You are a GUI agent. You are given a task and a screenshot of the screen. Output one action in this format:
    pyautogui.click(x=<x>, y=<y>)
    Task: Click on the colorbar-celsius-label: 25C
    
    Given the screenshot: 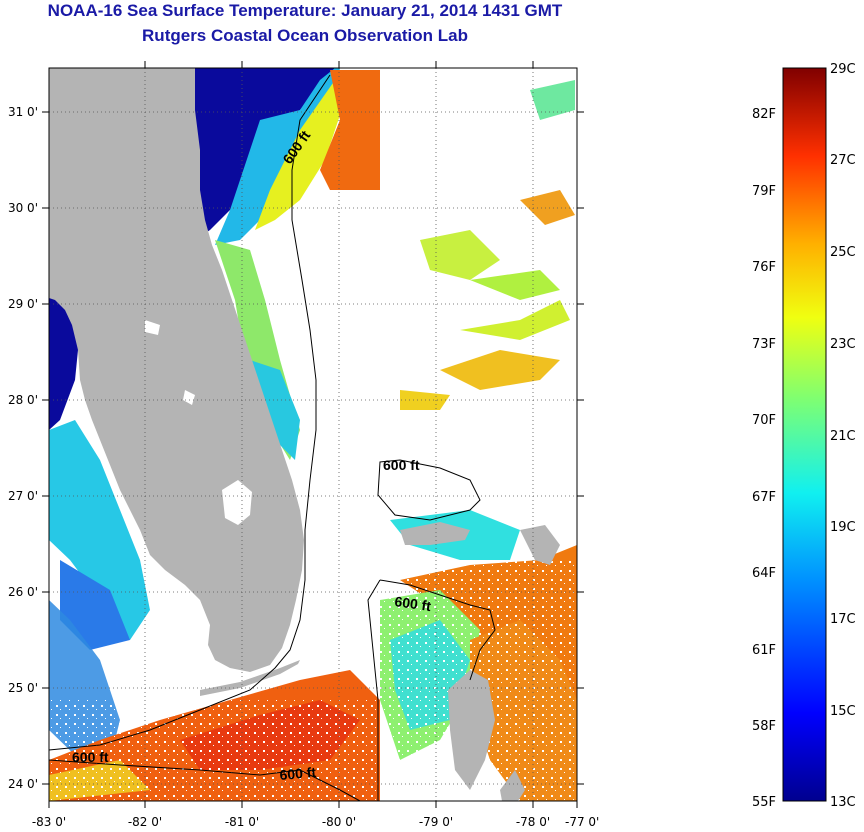 What is the action you would take?
    pyautogui.click(x=843, y=252)
    